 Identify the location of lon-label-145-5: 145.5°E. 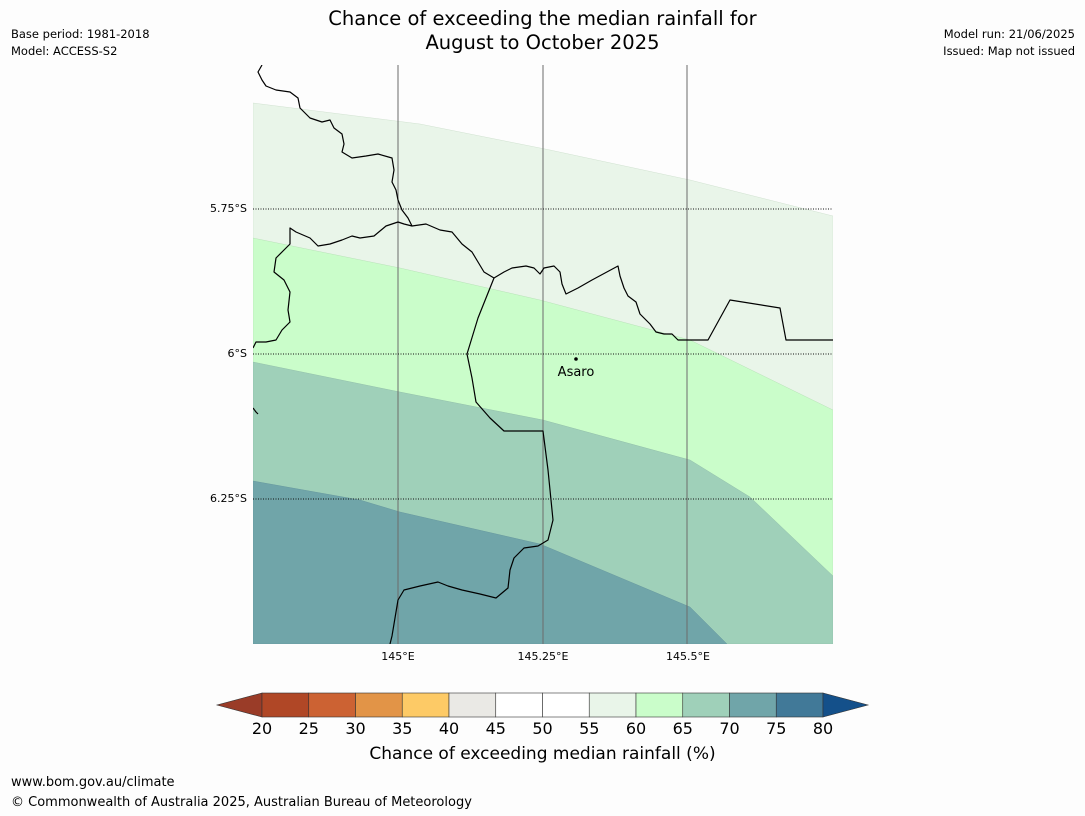
(688, 656).